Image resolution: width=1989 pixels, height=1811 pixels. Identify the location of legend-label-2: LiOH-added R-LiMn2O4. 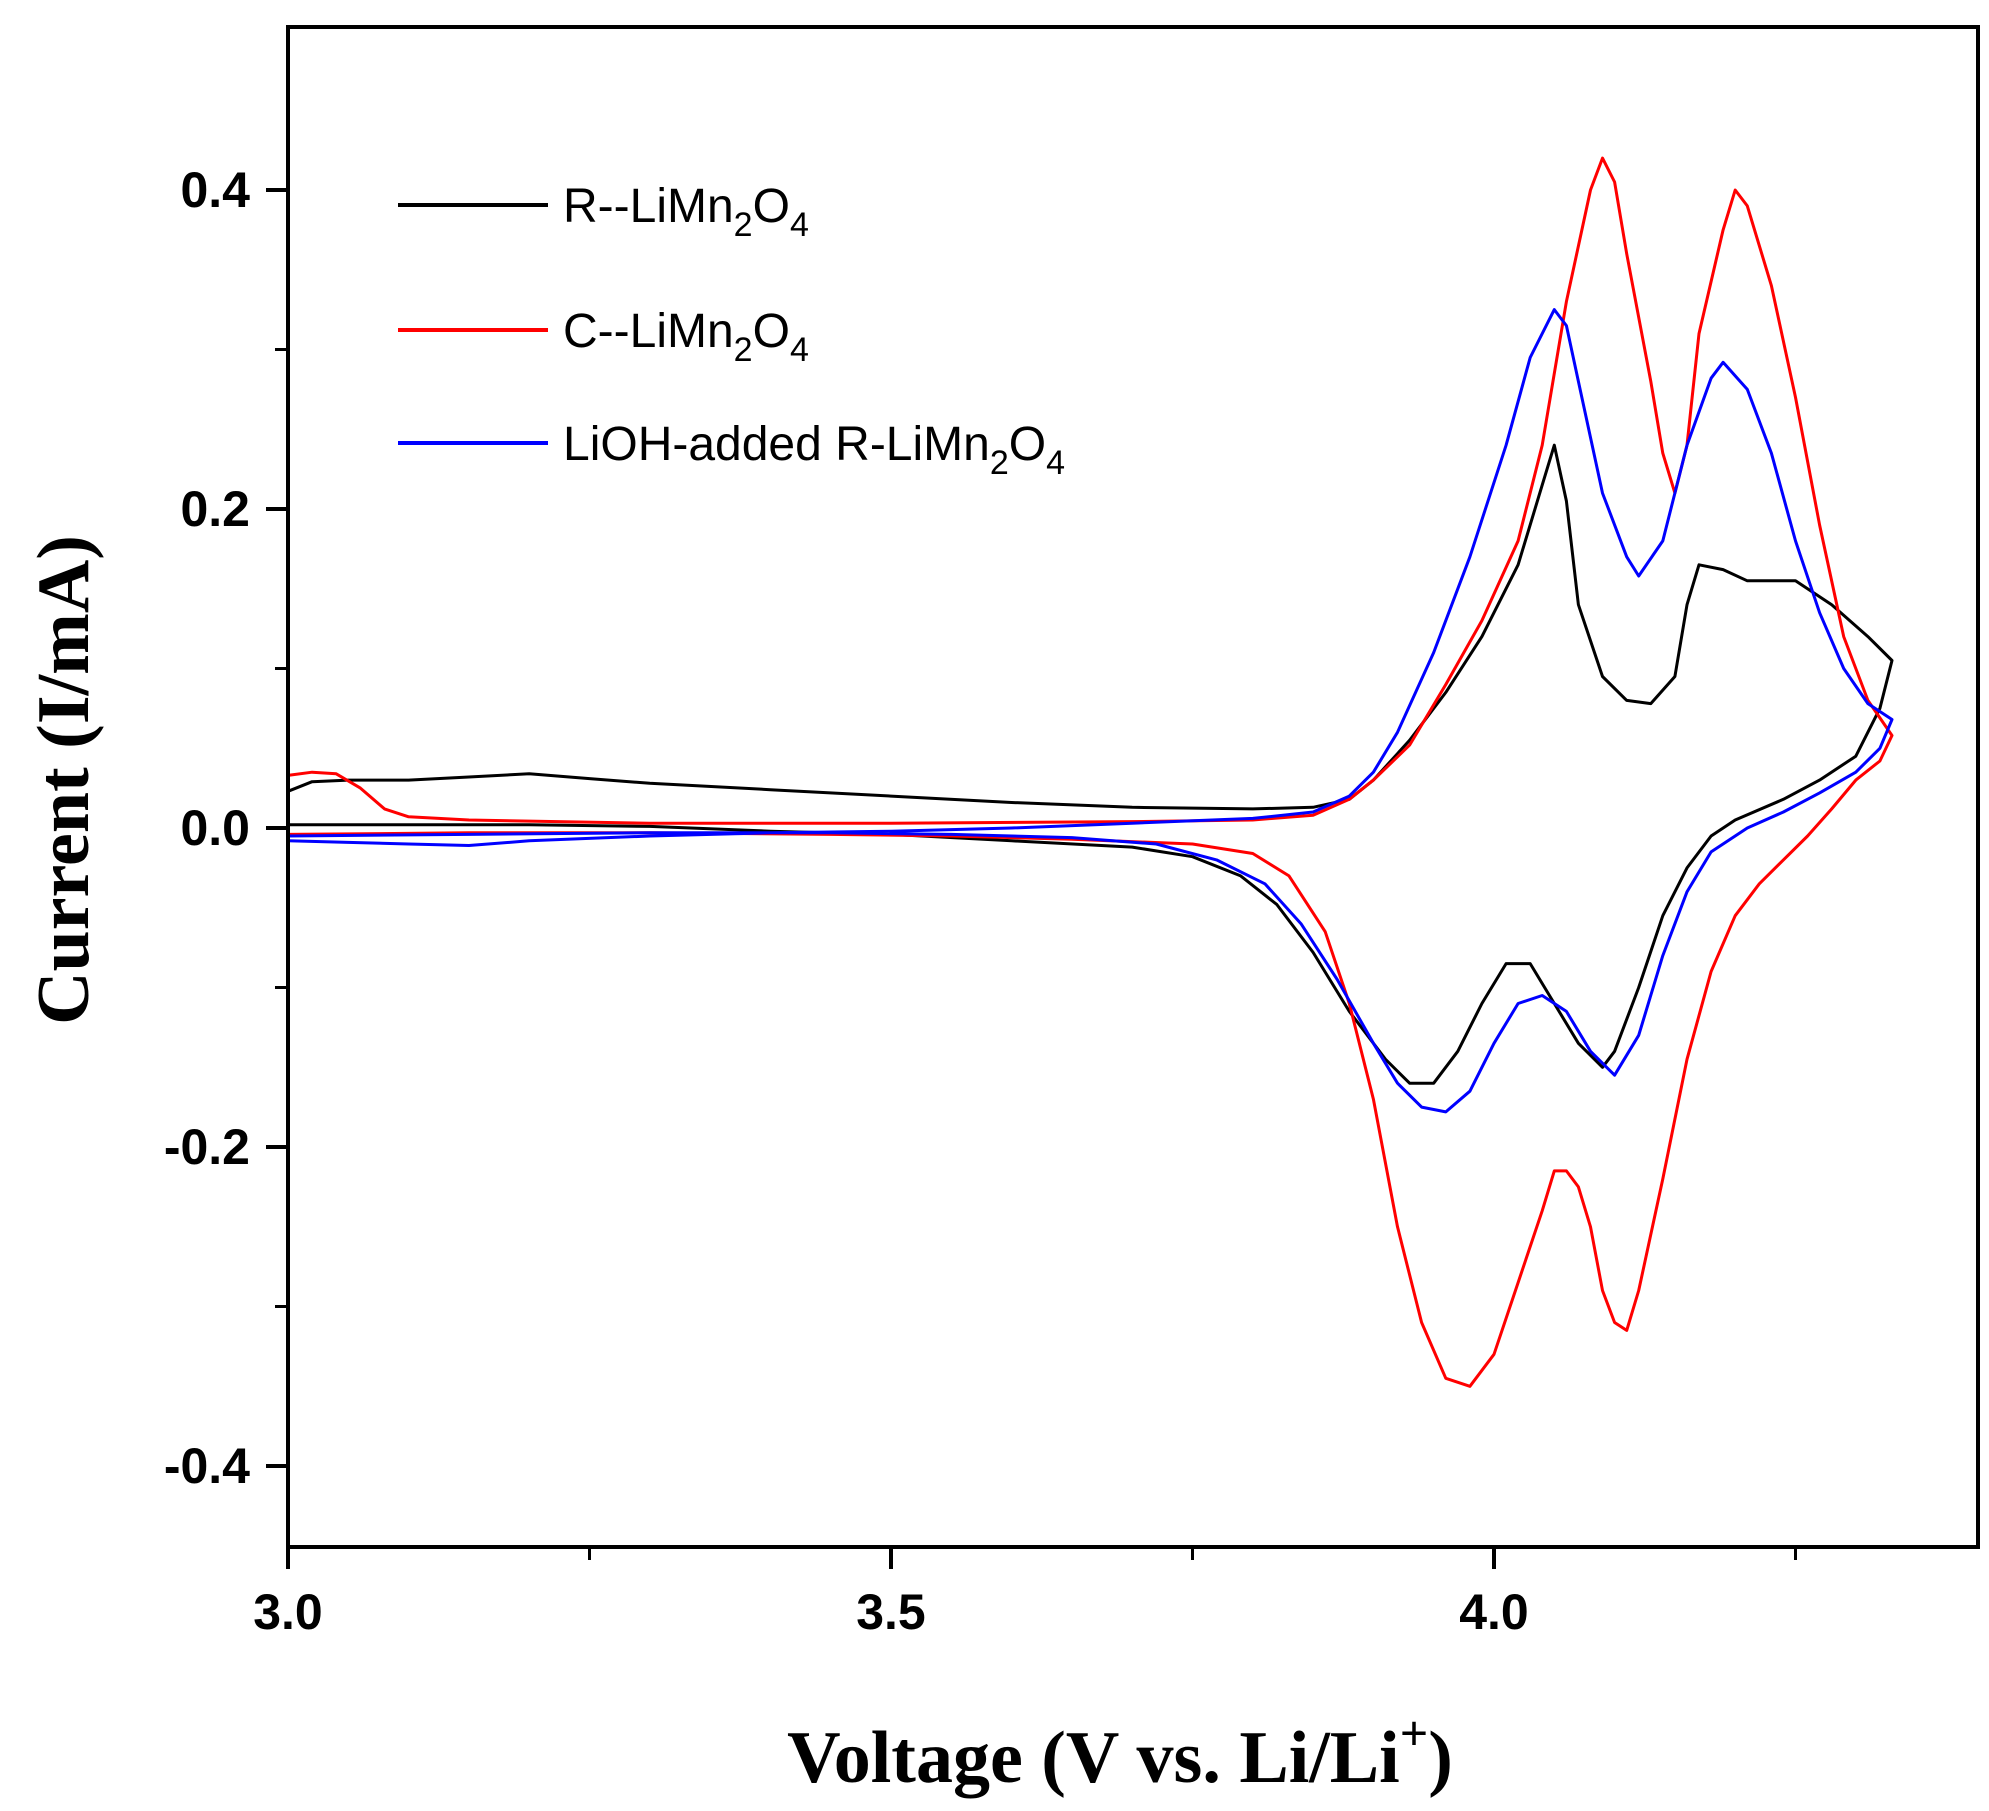
(814, 450).